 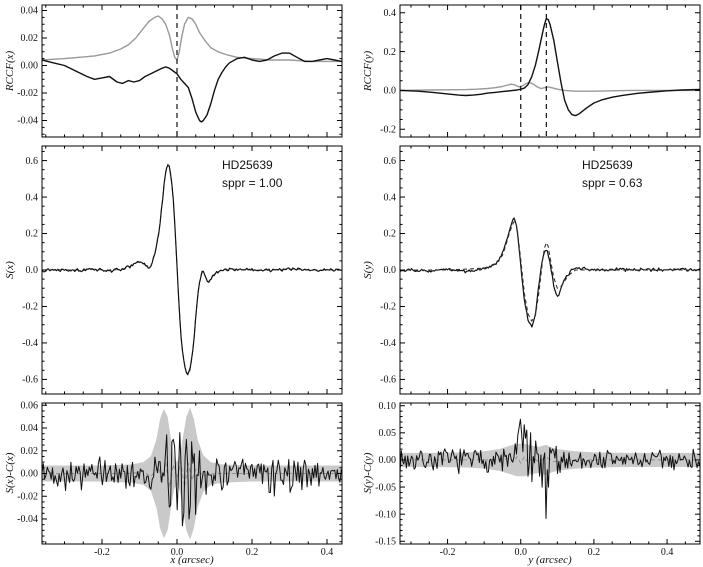 What do you see at coordinates (10, 270) in the screenshot?
I see `y-axis-label-s-x: S(x)` at bounding box center [10, 270].